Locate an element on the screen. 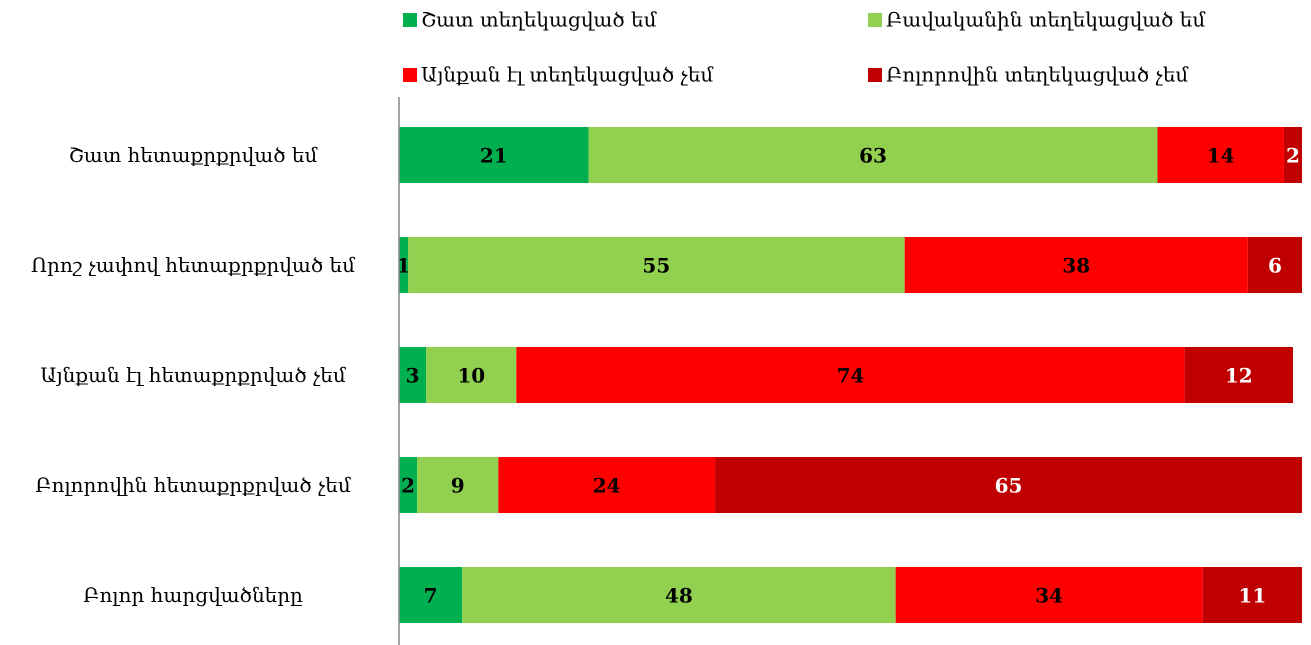 The width and height of the screenshot is (1311, 645). data-label: 11 is located at coordinates (1252, 596).